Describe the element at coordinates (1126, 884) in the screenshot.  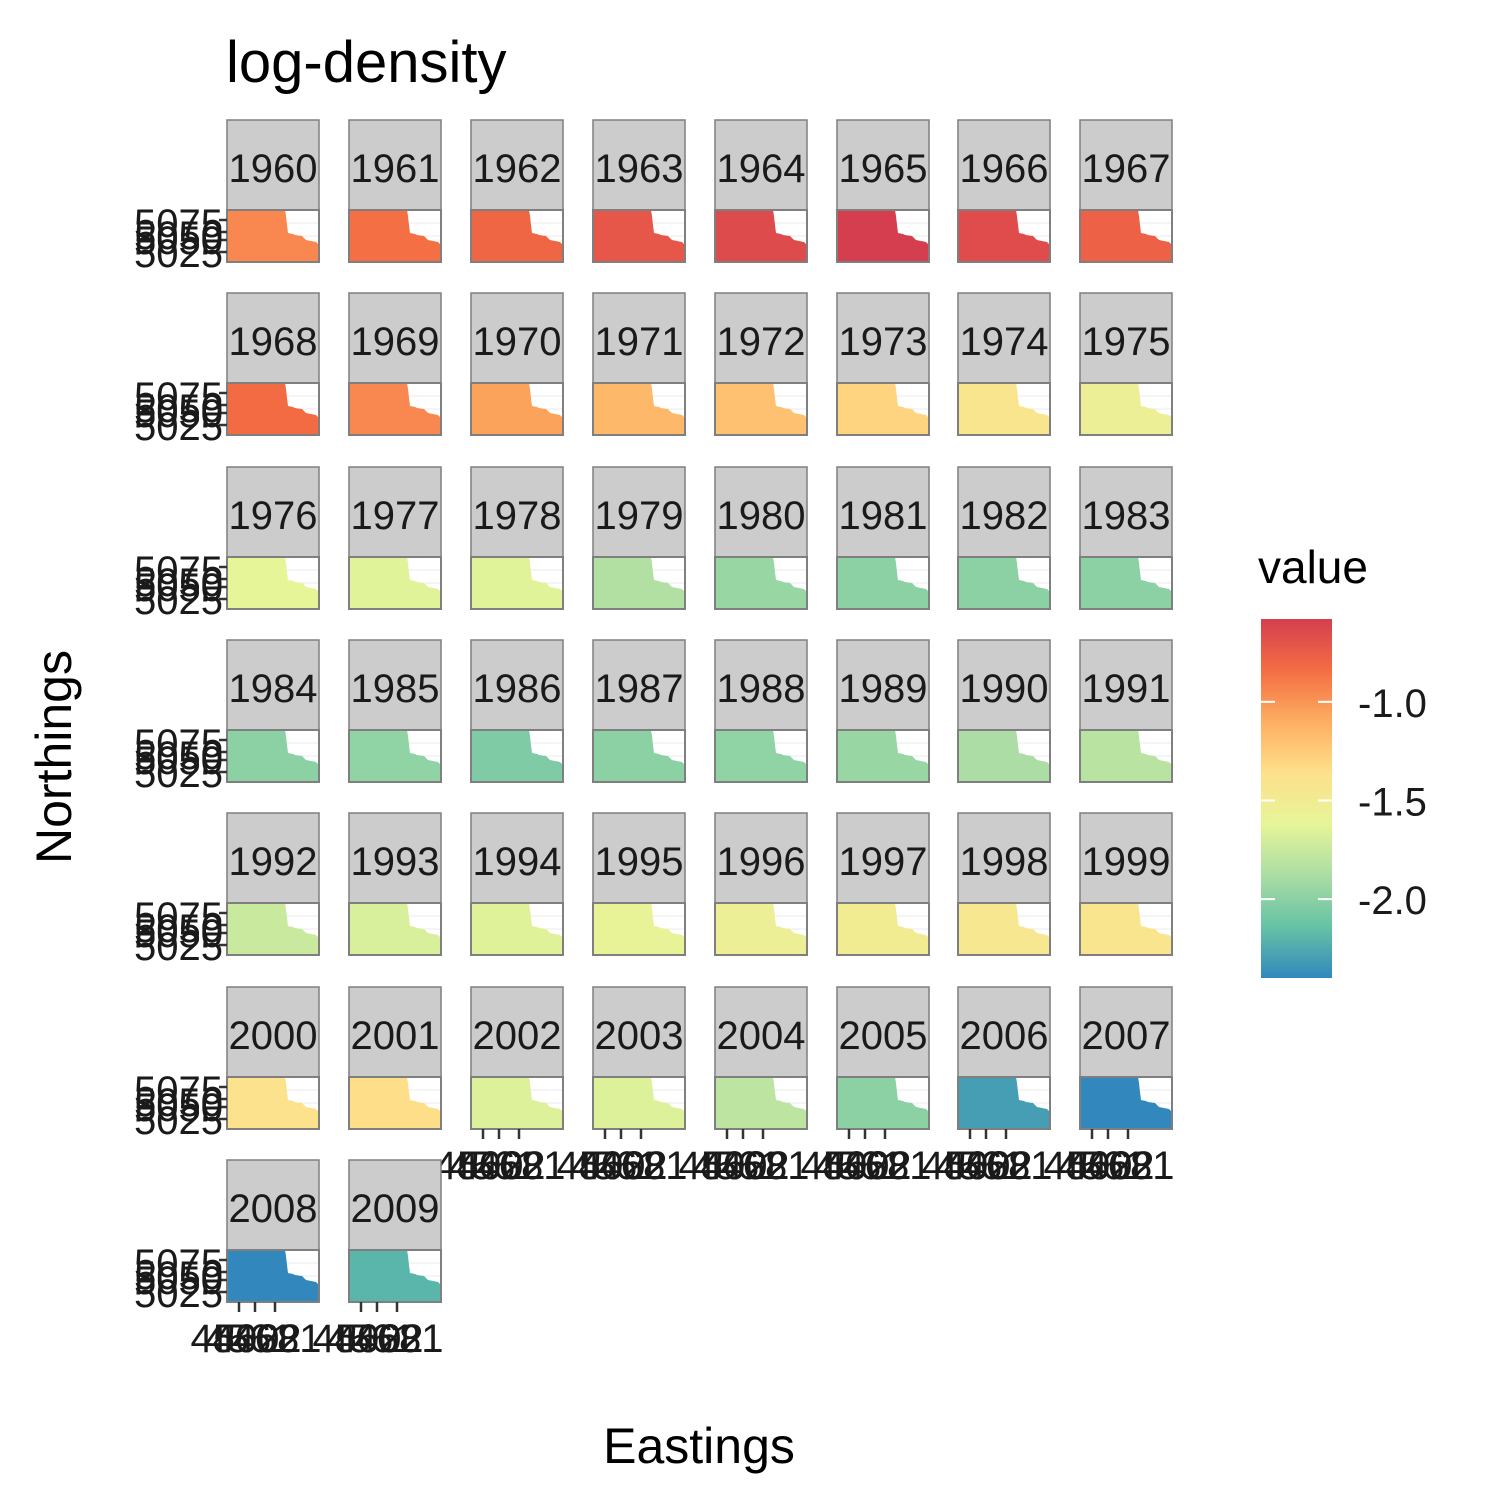
I see `facet-panel: 1999` at that location.